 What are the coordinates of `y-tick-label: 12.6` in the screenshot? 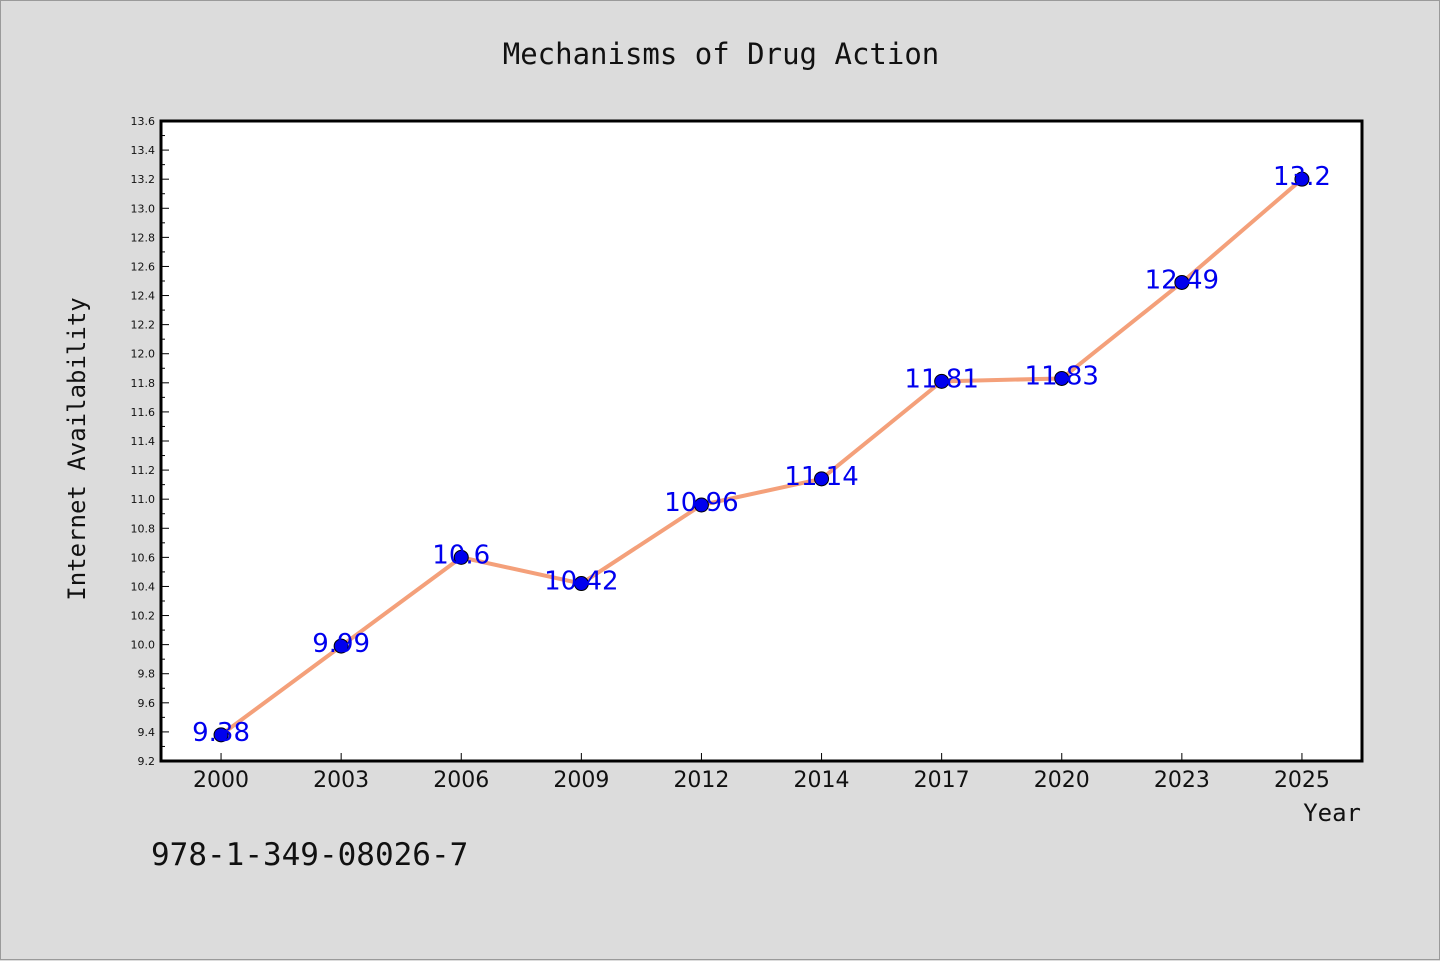 It's located at (143, 266).